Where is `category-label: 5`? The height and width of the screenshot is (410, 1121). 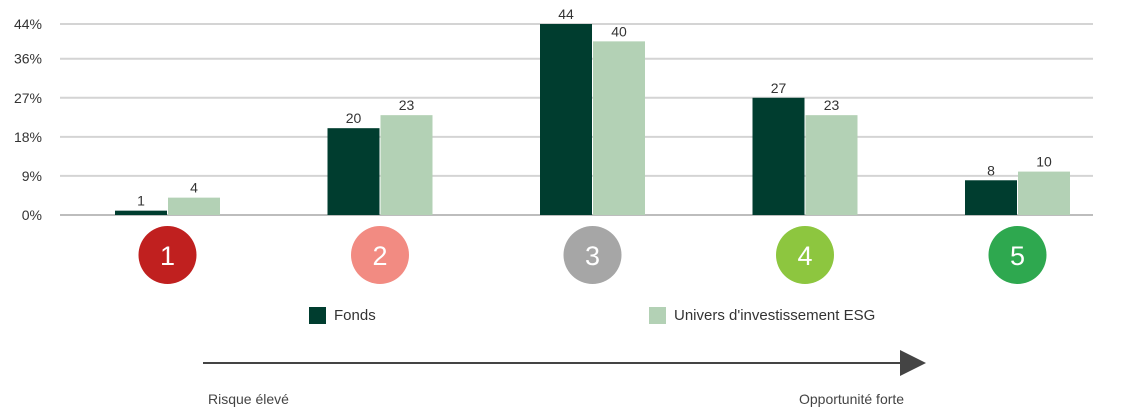 category-label: 5 is located at coordinates (1017, 256).